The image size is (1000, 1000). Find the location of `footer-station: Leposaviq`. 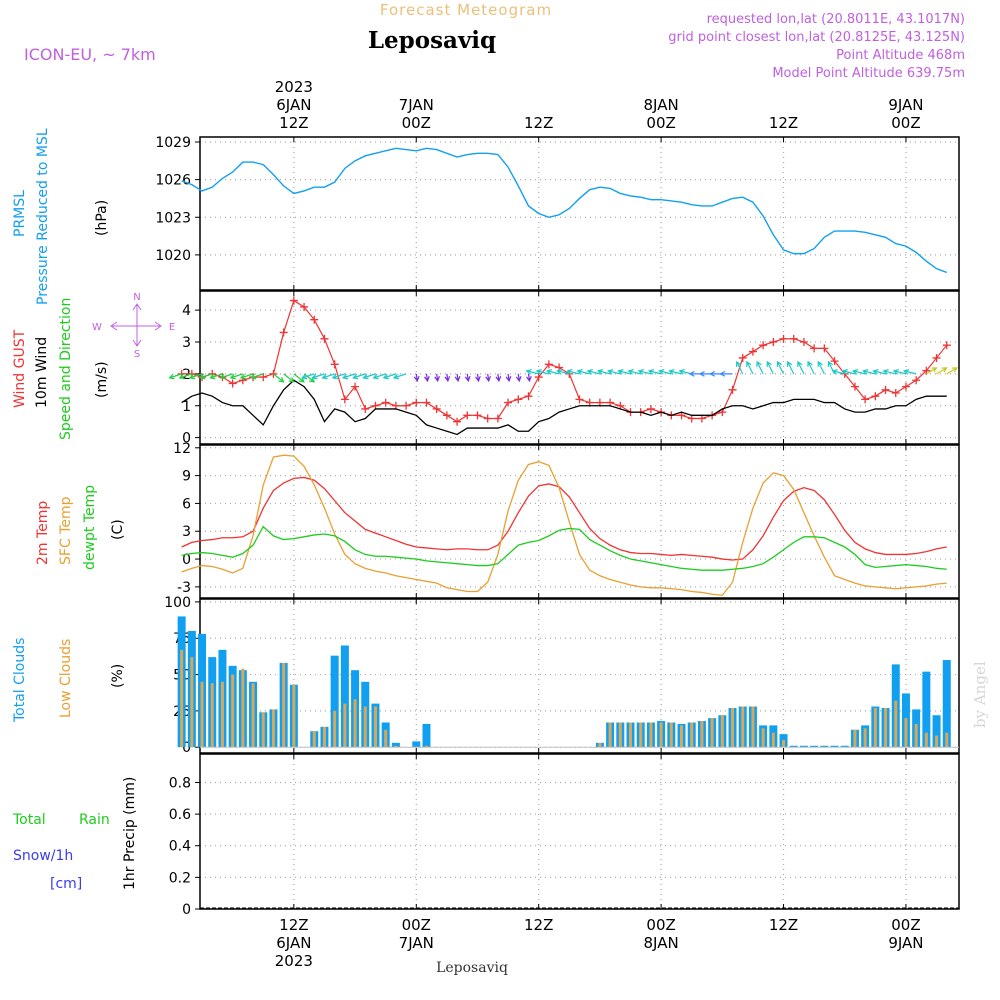

footer-station: Leposaviq is located at coordinates (472, 968).